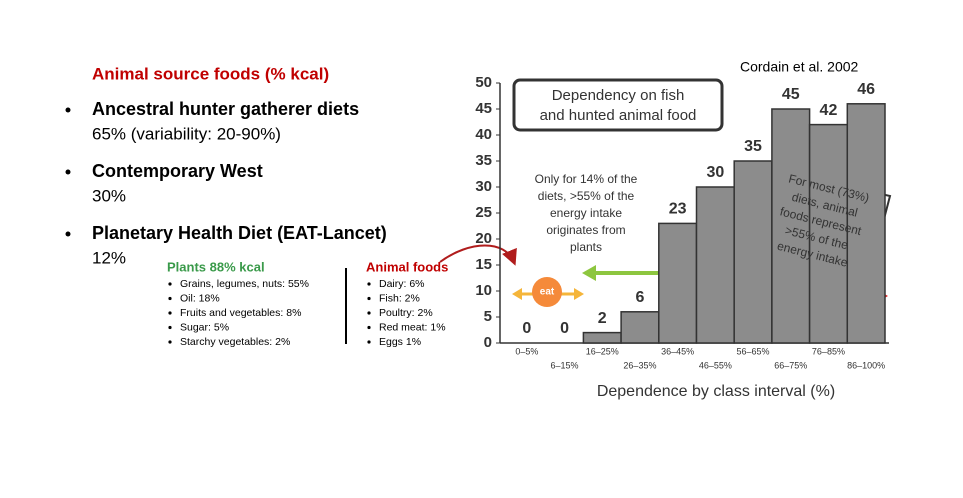 This screenshot has width=963, height=498. I want to click on list-title: Animal foods, so click(407, 266).